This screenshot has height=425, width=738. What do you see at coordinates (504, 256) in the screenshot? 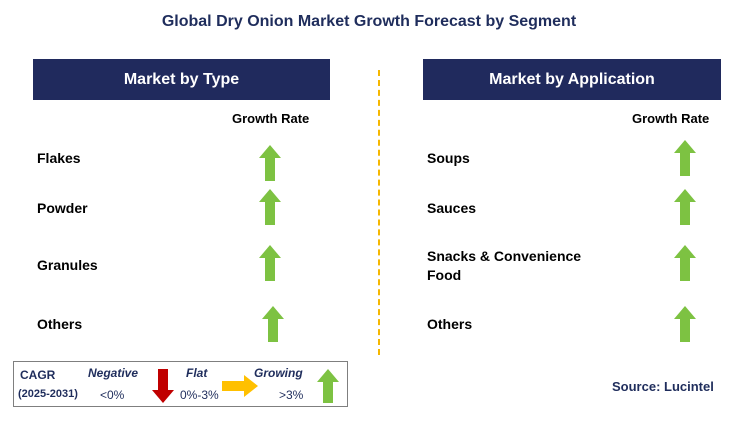
I see `application-row-snacks-line1: Snacks & Convenience` at bounding box center [504, 256].